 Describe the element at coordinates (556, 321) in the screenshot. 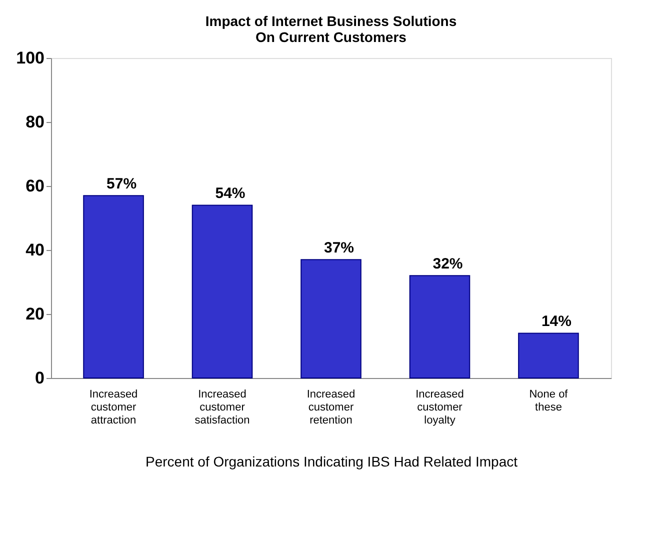

I see `data-label: 14%` at that location.